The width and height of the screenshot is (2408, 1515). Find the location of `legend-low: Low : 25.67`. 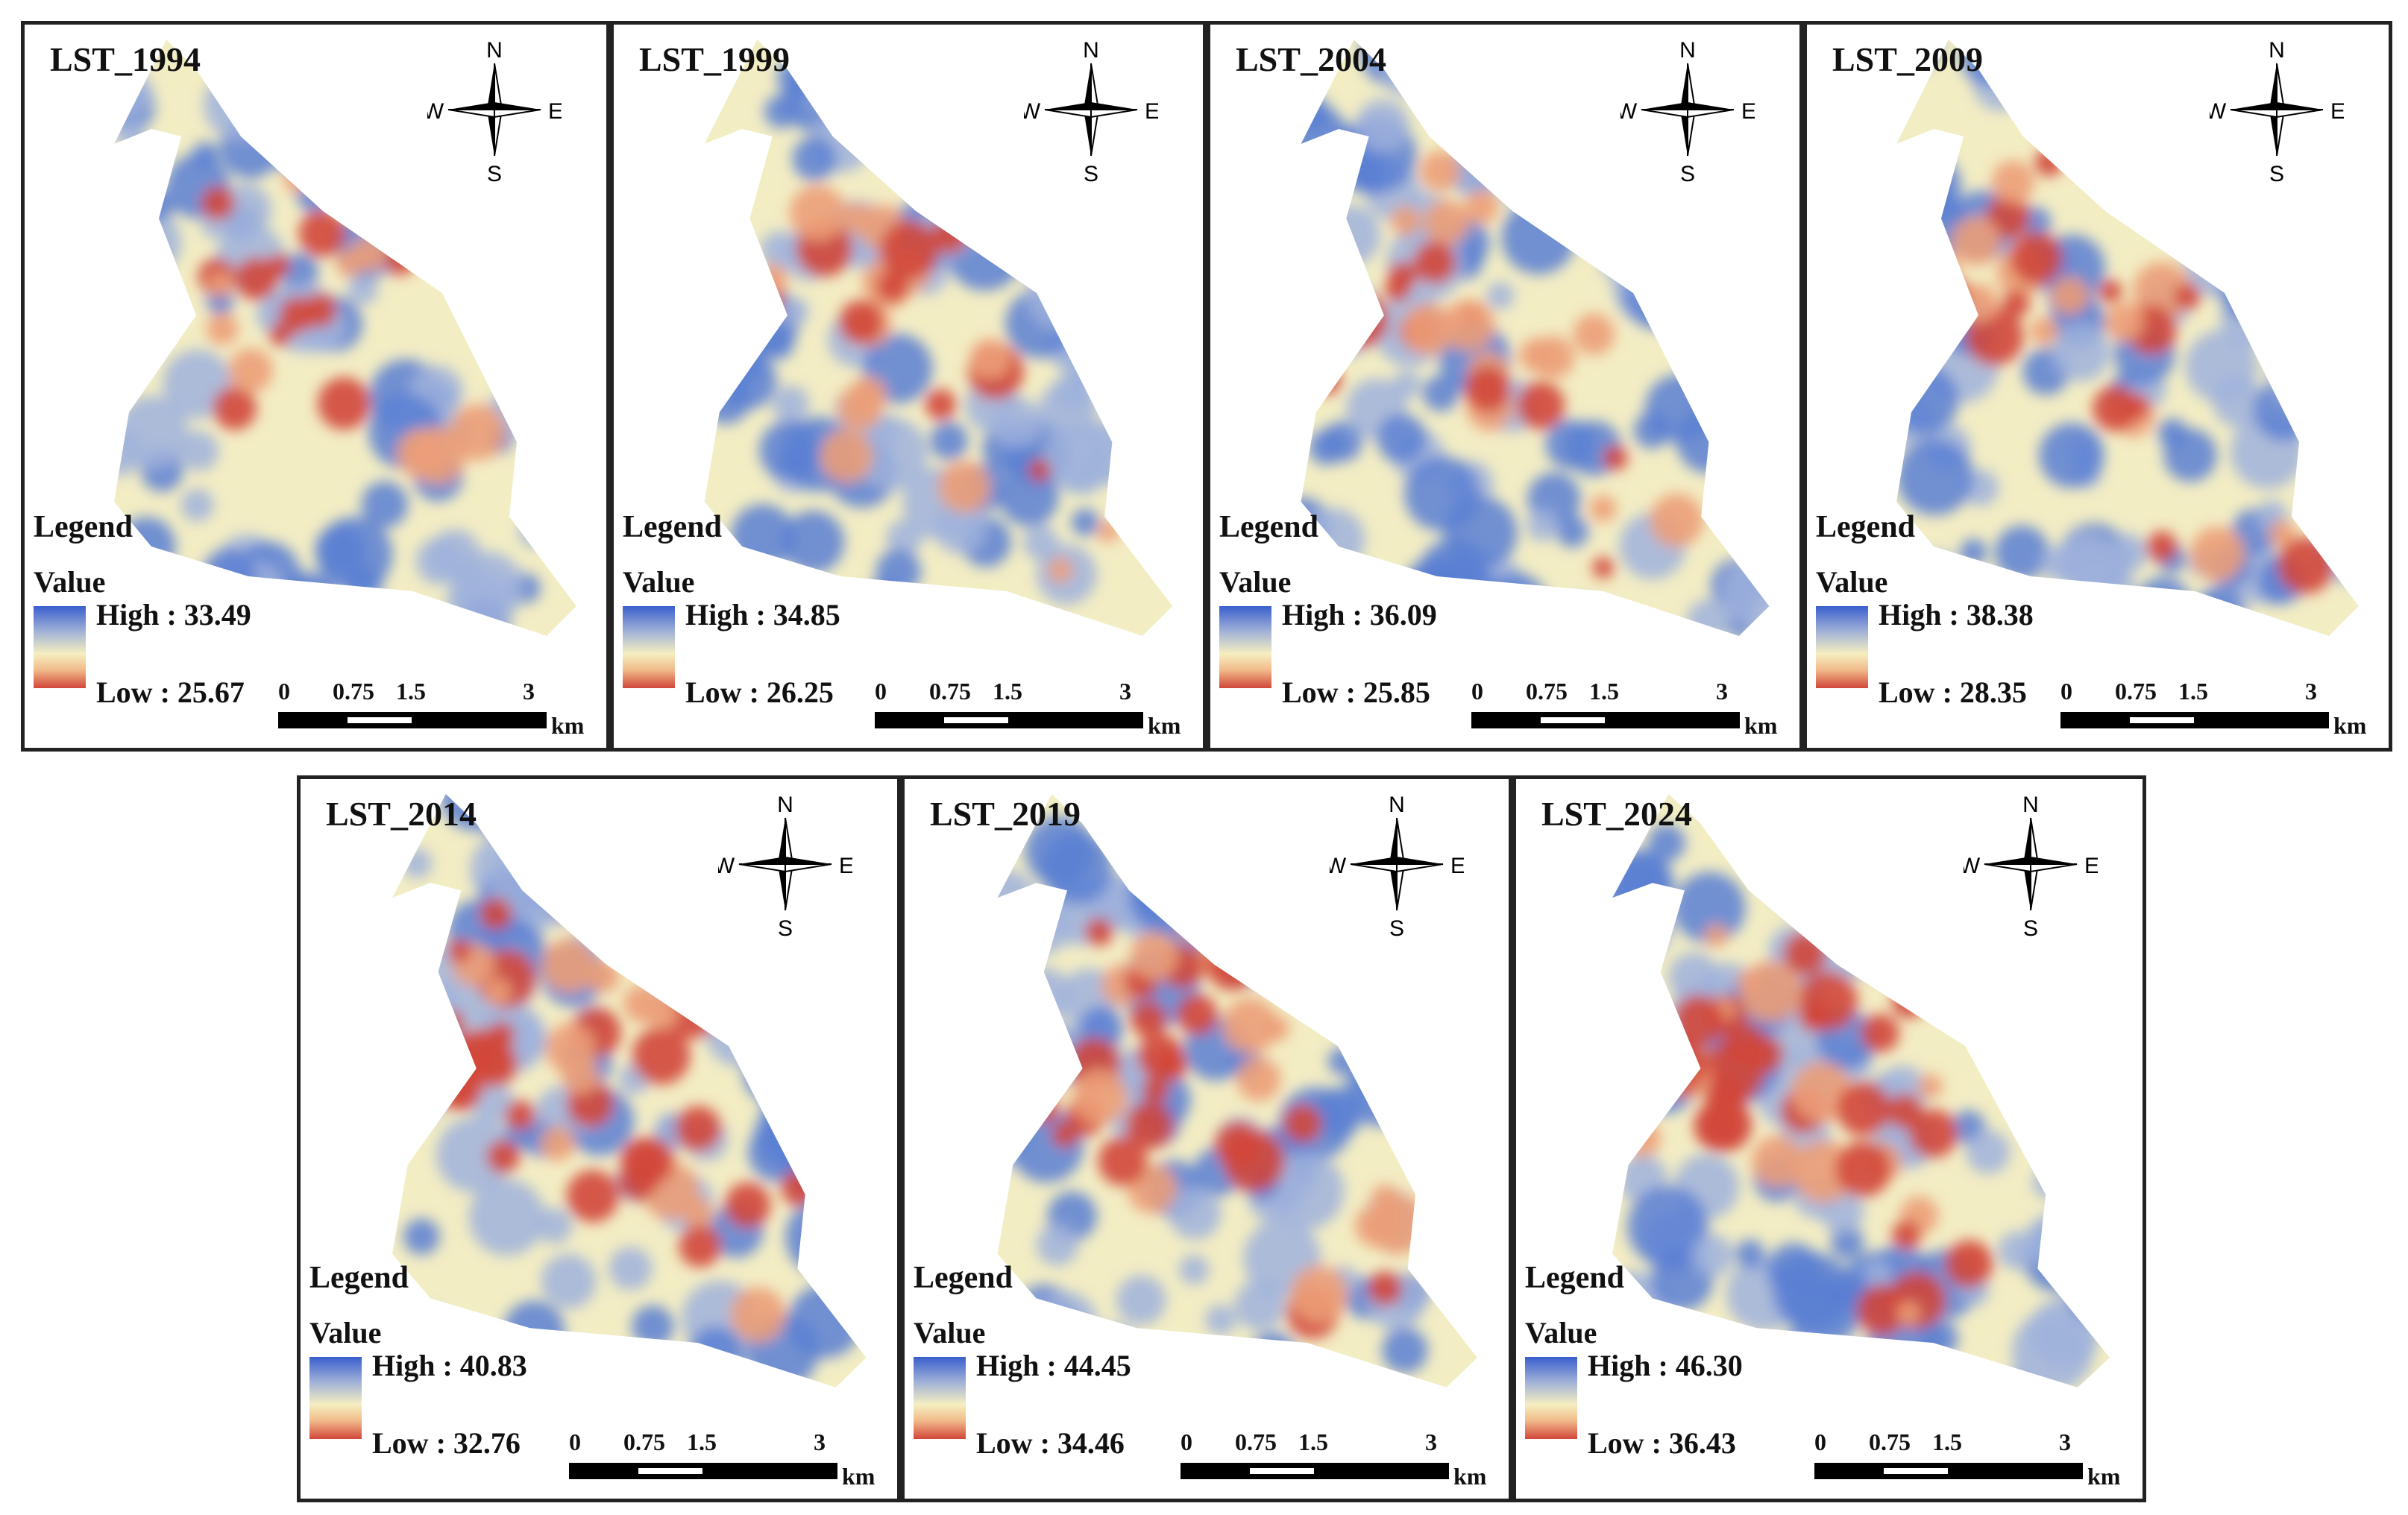

legend-low: Low : 25.67 is located at coordinates (170, 692).